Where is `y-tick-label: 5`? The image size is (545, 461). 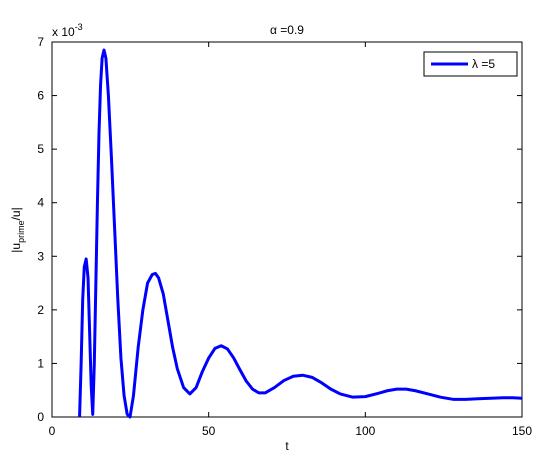
y-tick-label: 5 is located at coordinates (40, 149).